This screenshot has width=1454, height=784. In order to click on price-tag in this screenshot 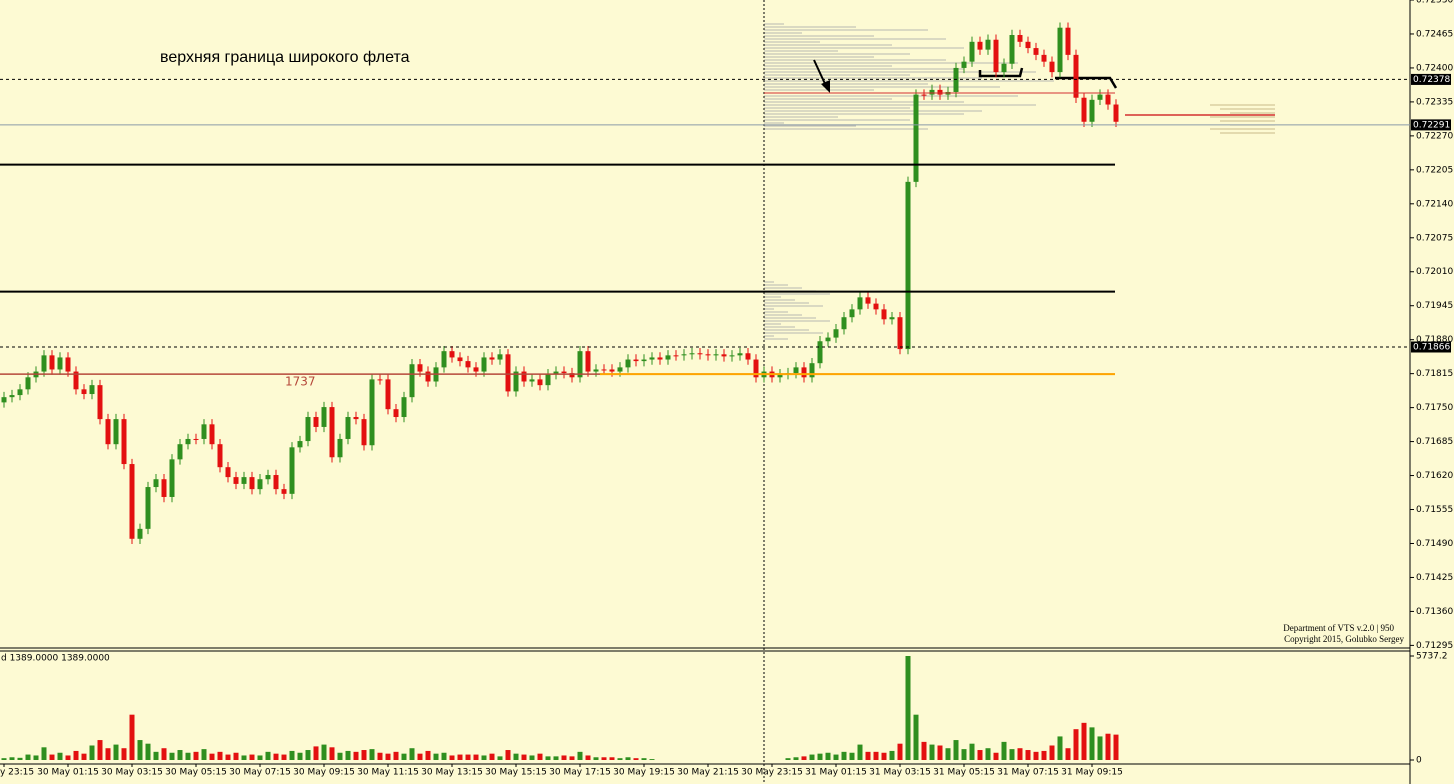, I will do `click(1431, 125)`.